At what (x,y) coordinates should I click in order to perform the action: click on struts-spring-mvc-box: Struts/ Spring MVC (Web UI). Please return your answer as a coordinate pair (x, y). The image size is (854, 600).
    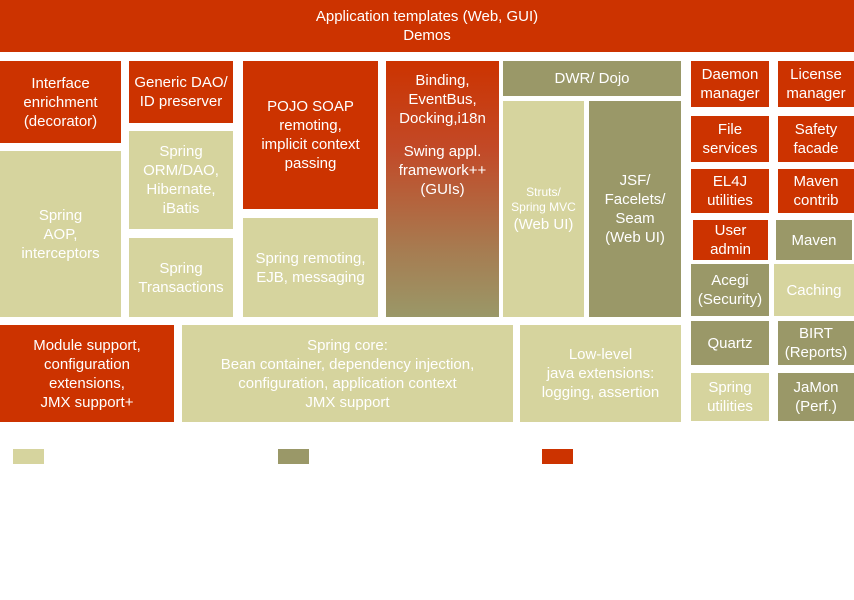
    Looking at the image, I should click on (543, 209).